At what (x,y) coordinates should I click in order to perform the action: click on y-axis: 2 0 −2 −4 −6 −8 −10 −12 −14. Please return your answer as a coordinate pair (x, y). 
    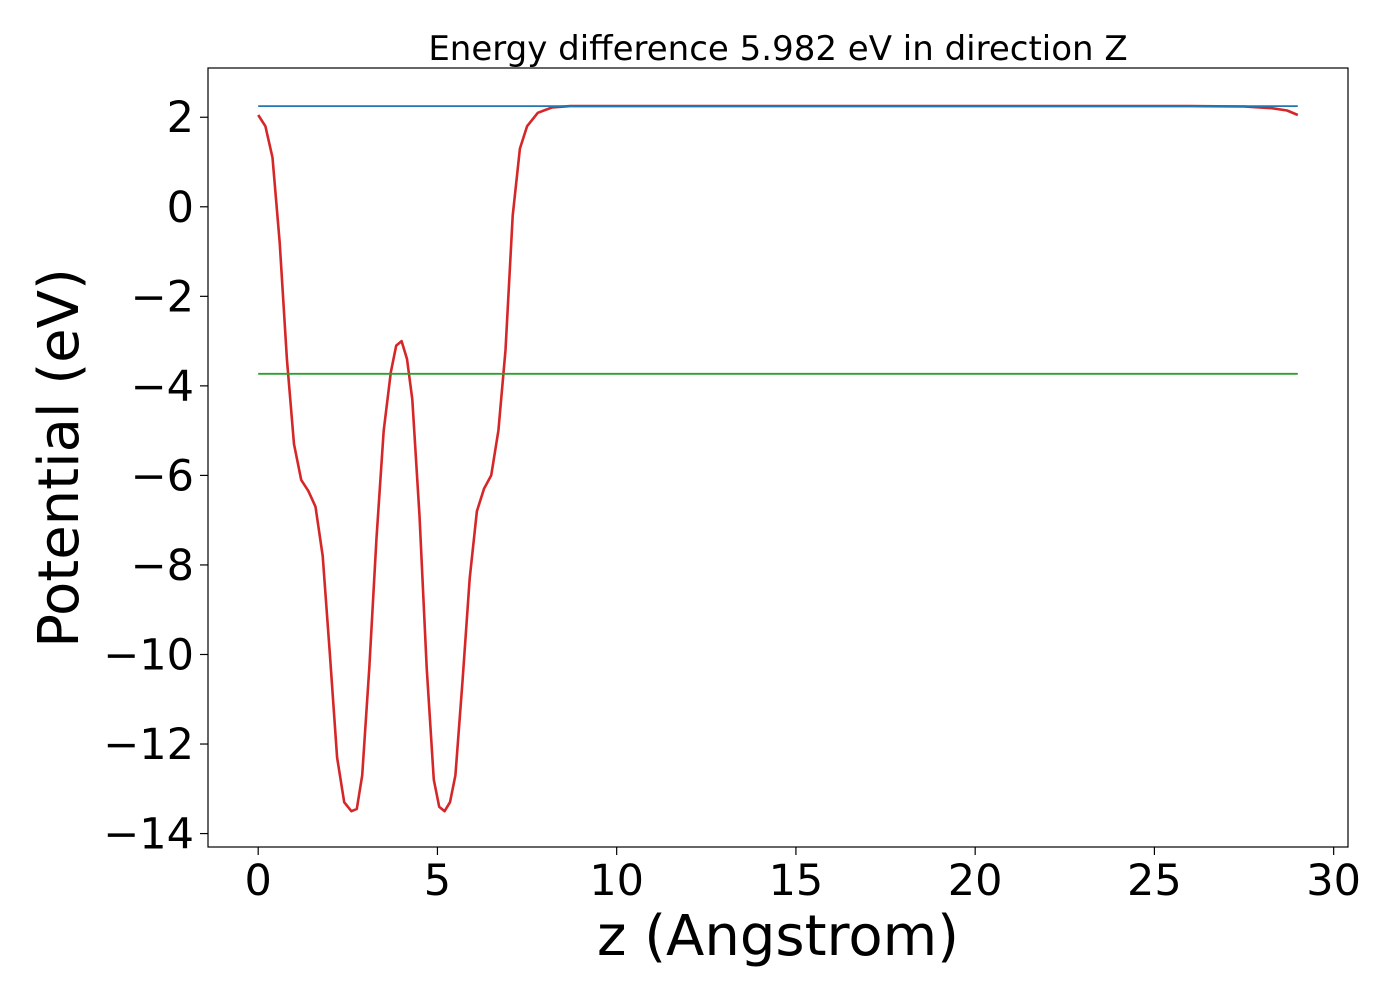
    Looking at the image, I should click on (155, 476).